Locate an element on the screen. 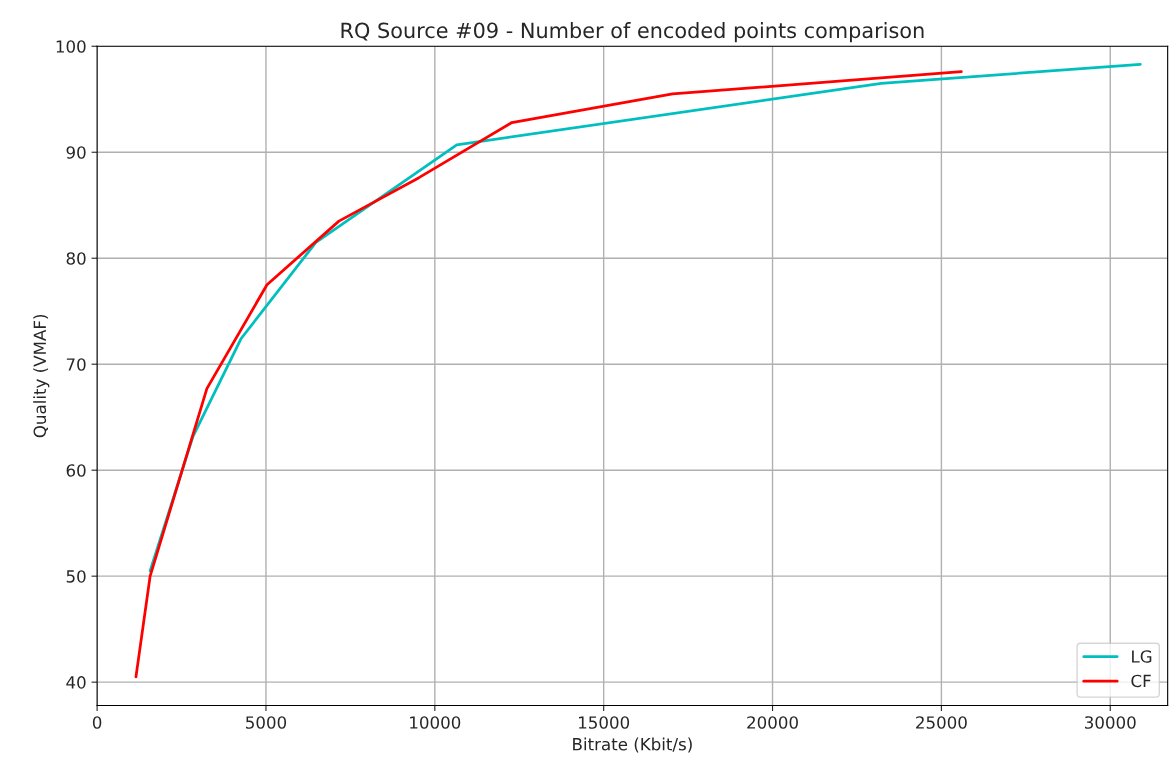 This screenshot has height=771, width=1170. y-tick-label: 70 is located at coordinates (76, 364).